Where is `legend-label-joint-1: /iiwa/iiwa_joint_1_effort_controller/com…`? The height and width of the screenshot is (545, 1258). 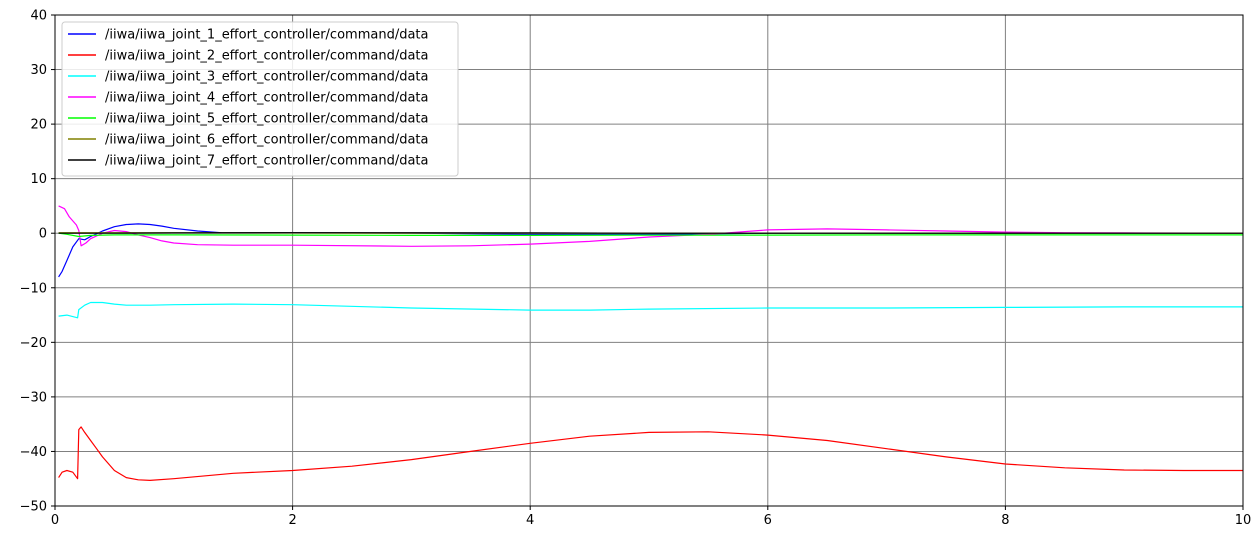 legend-label-joint-1: /iiwa/iiwa_joint_1_effort_controller/com… is located at coordinates (266, 35).